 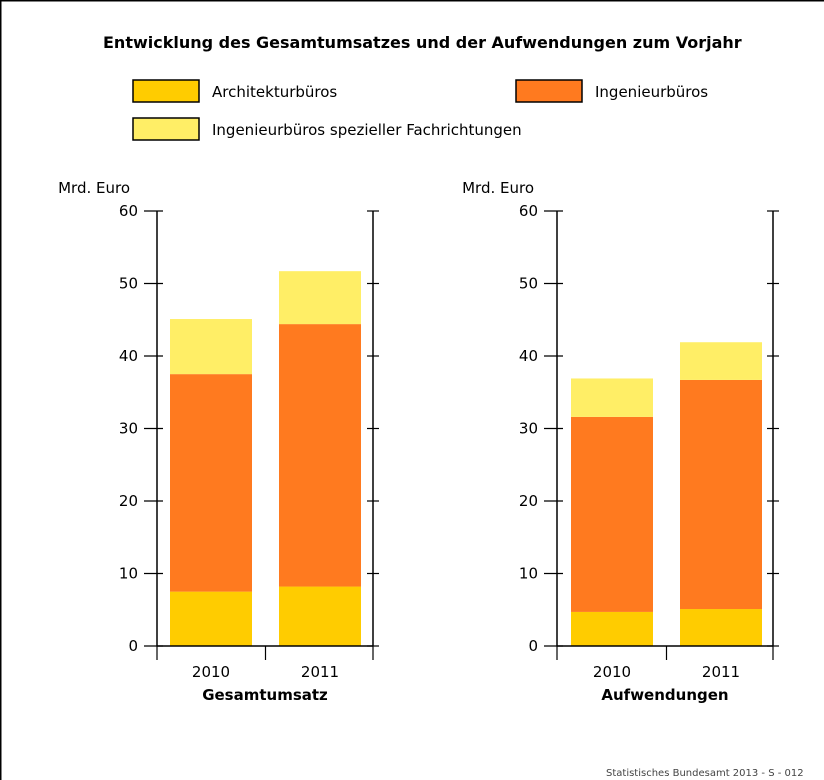 I want to click on legend-item-architekturbueros: Architekturbüros, so click(x=234, y=91).